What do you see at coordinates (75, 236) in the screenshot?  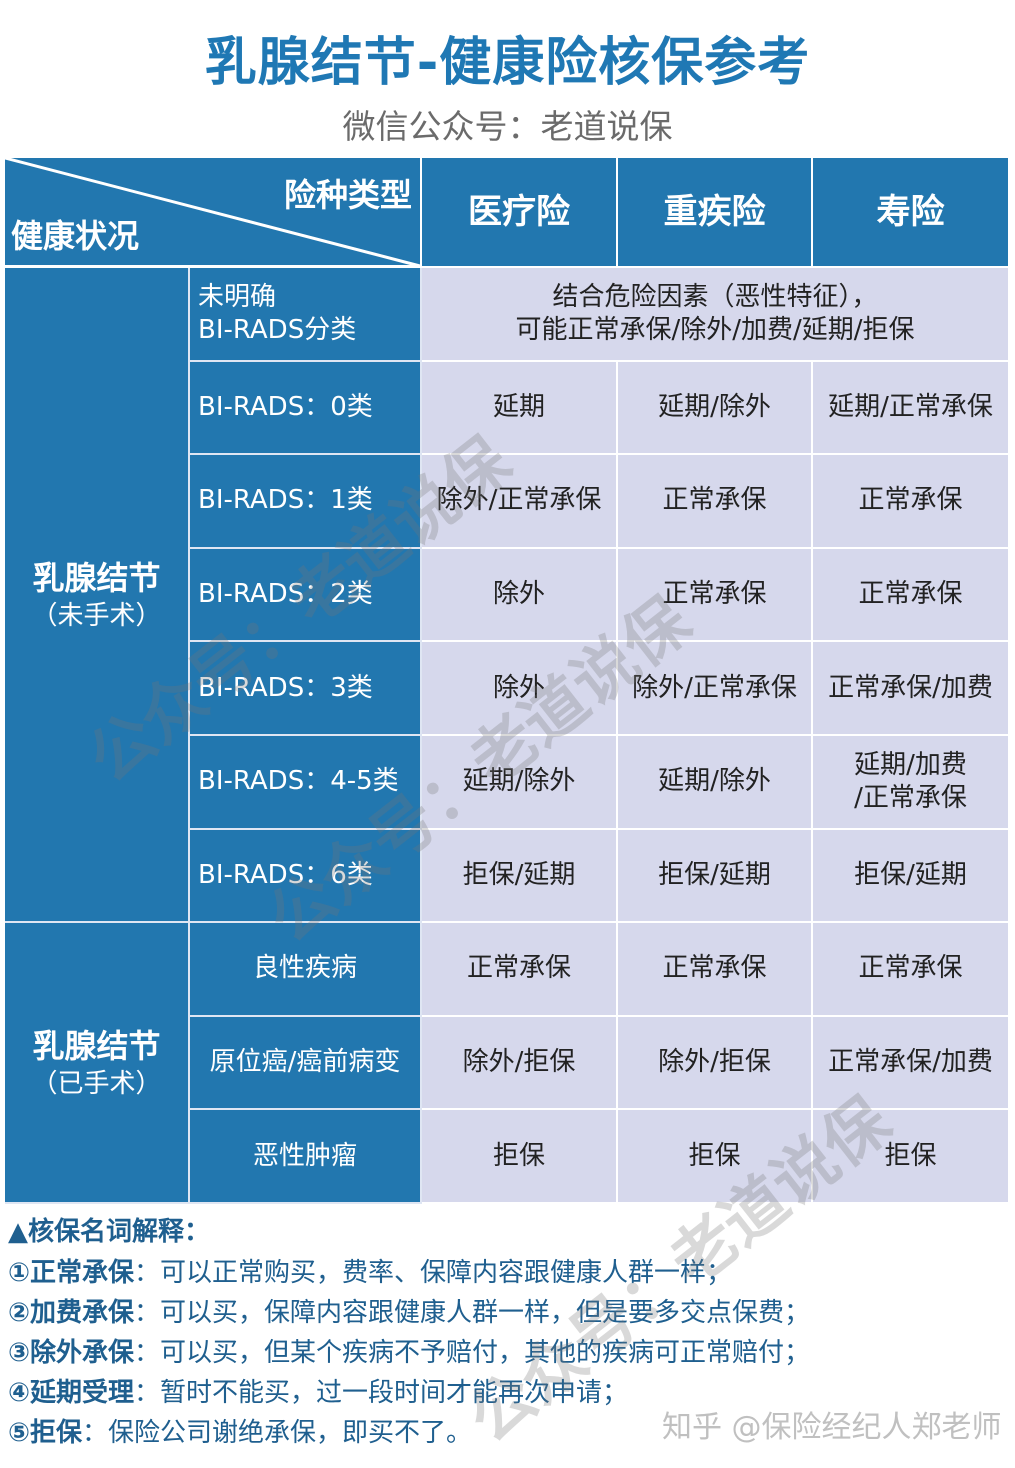 I see `corner-label-health-status: 健康状况` at bounding box center [75, 236].